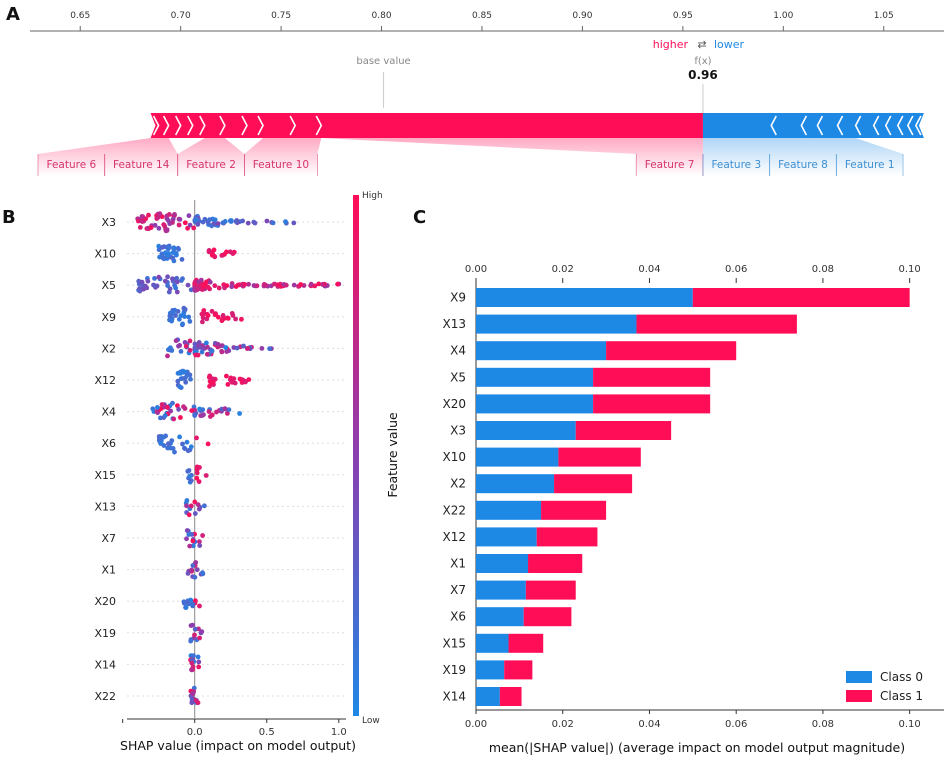  What do you see at coordinates (80, 16) in the screenshot?
I see `force-tick-label: 0.65` at bounding box center [80, 16].